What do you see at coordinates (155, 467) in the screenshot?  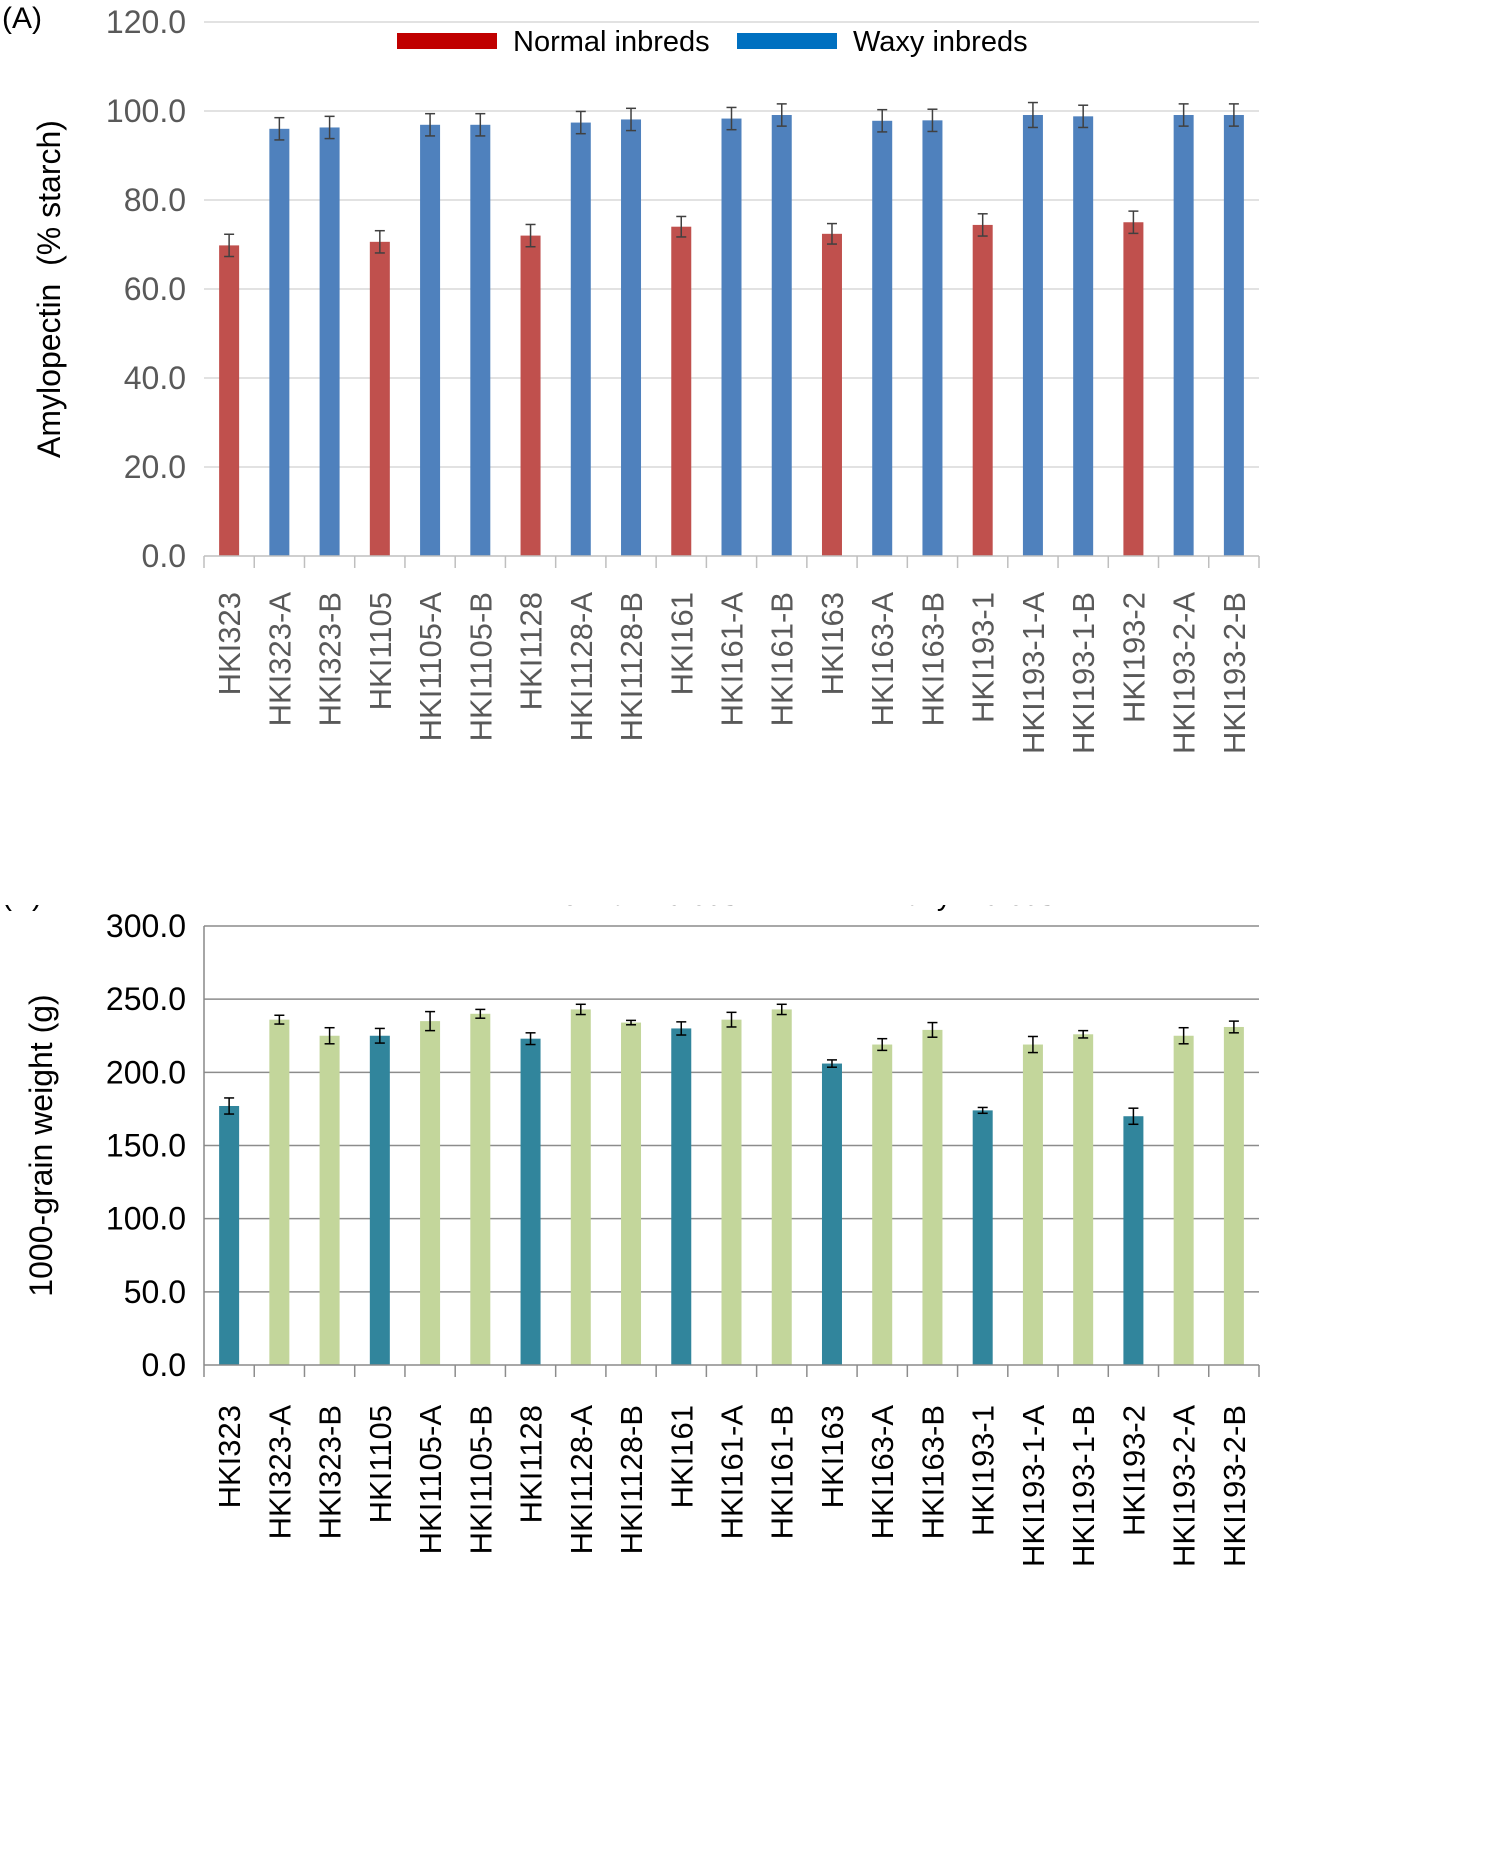 I see `y-tick-label: 20.0` at bounding box center [155, 467].